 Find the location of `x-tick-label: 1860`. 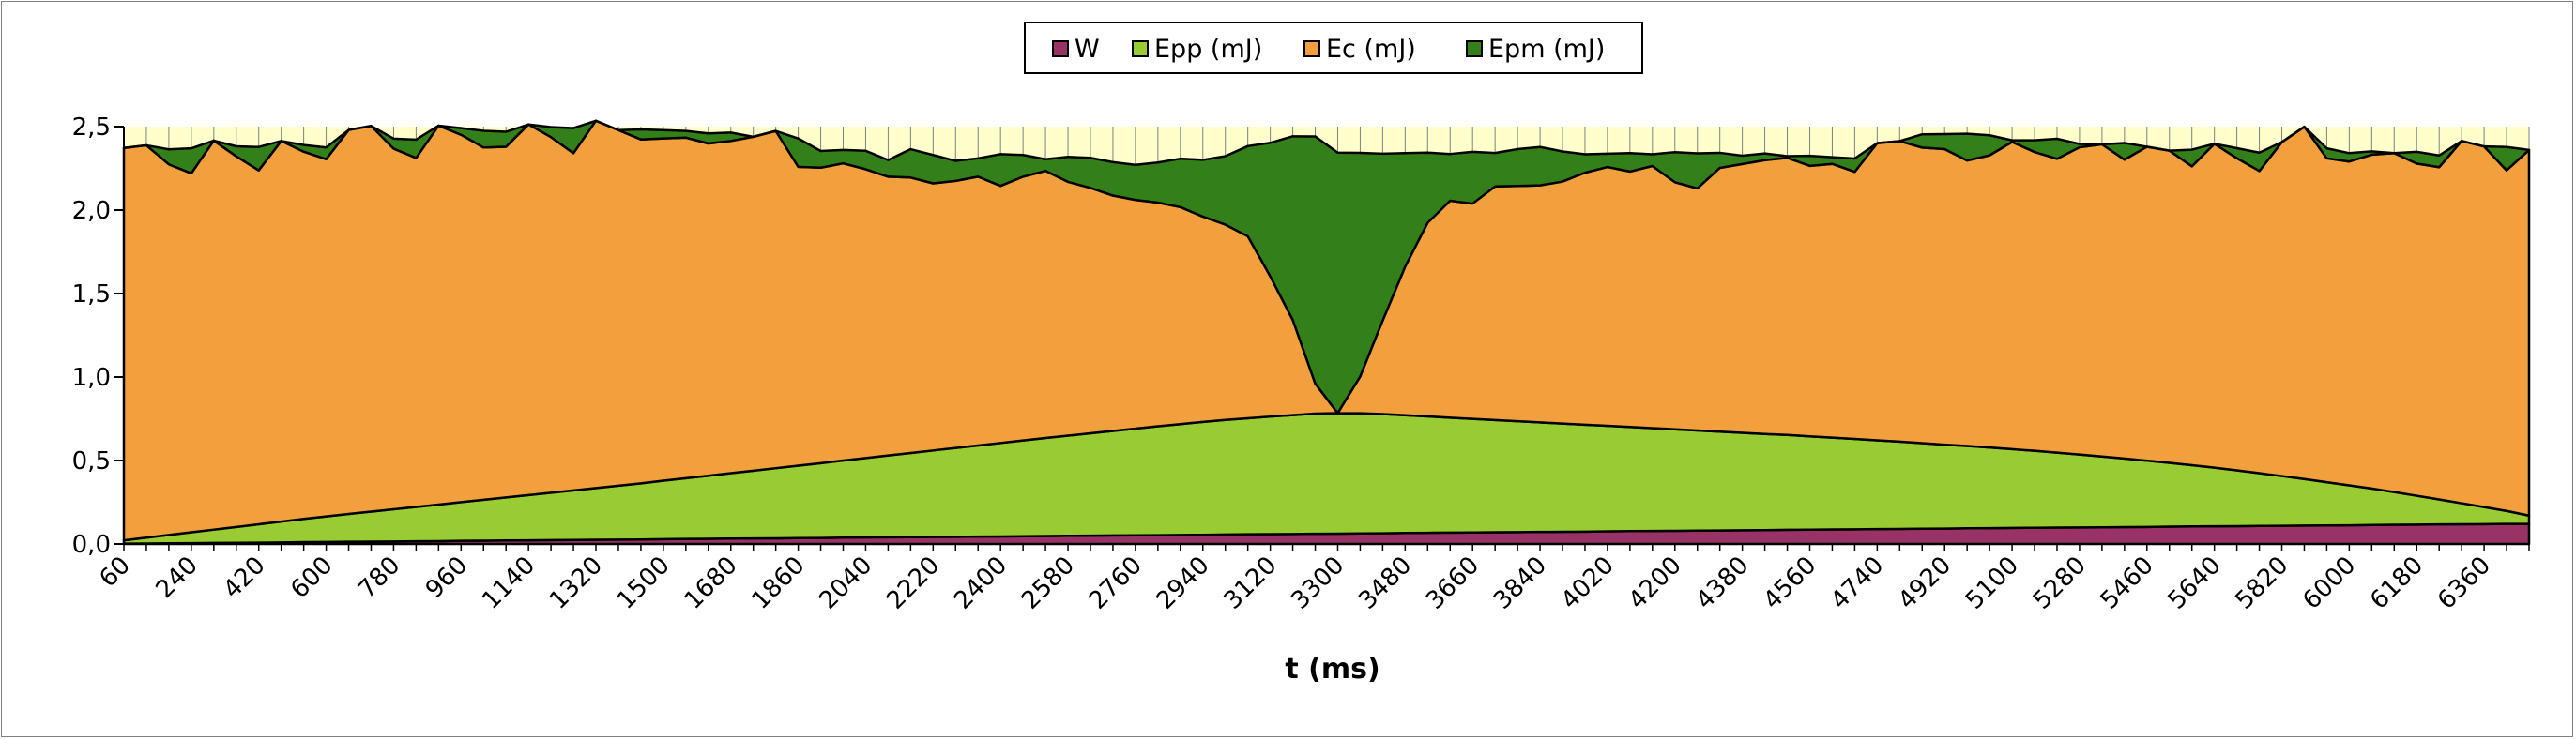

x-tick-label: 1860 is located at coordinates (779, 583).